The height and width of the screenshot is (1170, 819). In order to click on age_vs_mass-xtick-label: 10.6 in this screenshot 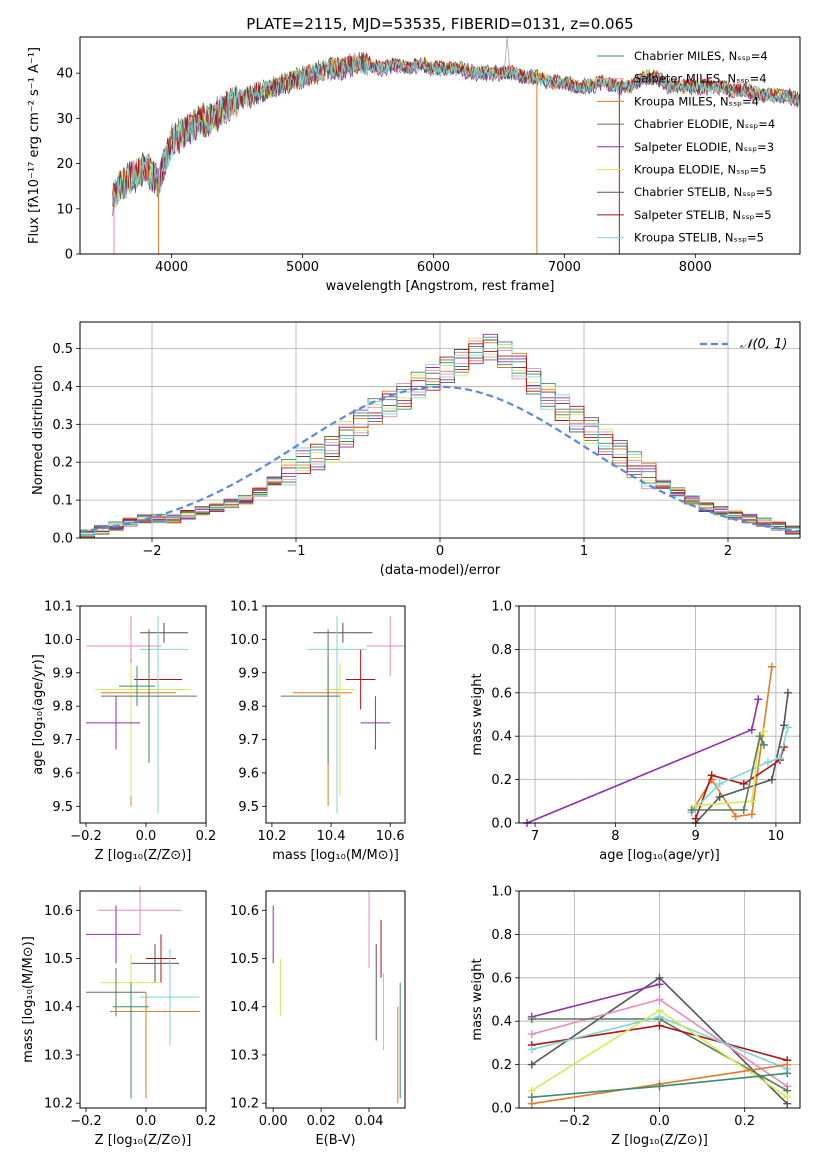, I will do `click(390, 836)`.